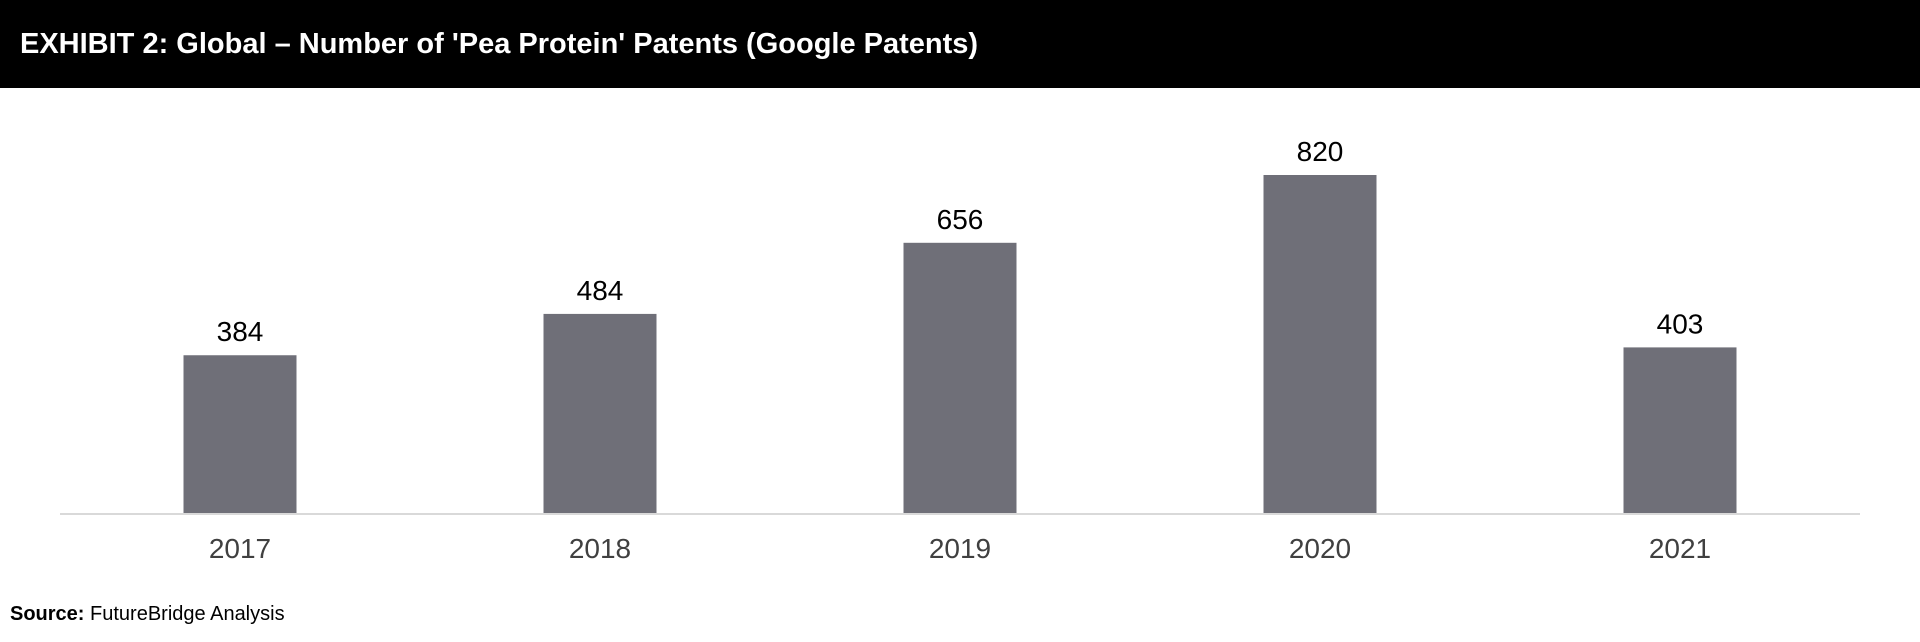  I want to click on x-tick-label-2020: 2020, so click(1320, 548).